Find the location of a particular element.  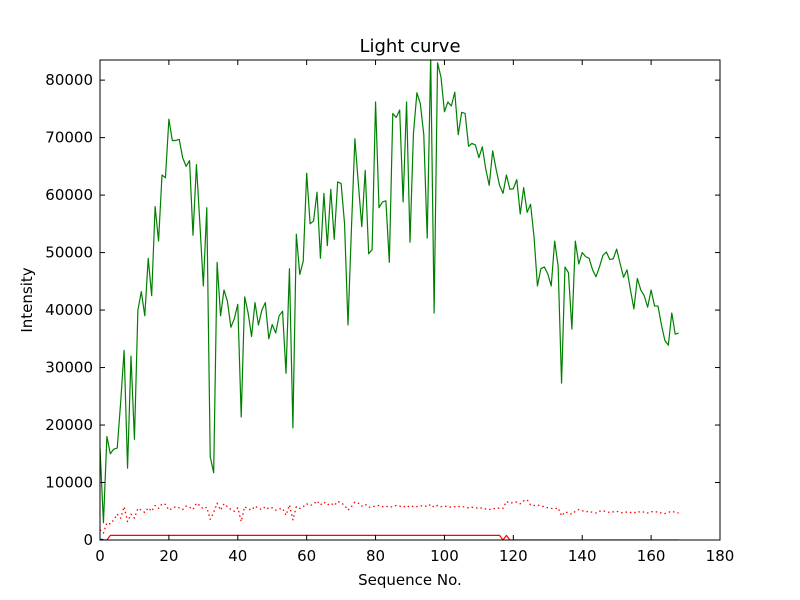

y-tick-label: 0 is located at coordinates (88, 540).